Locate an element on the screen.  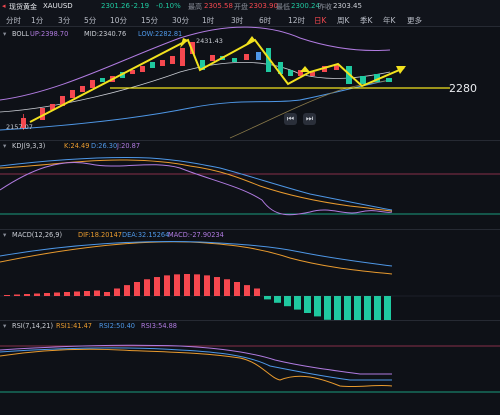
open-label: 开盘 is located at coordinates (241, 7).